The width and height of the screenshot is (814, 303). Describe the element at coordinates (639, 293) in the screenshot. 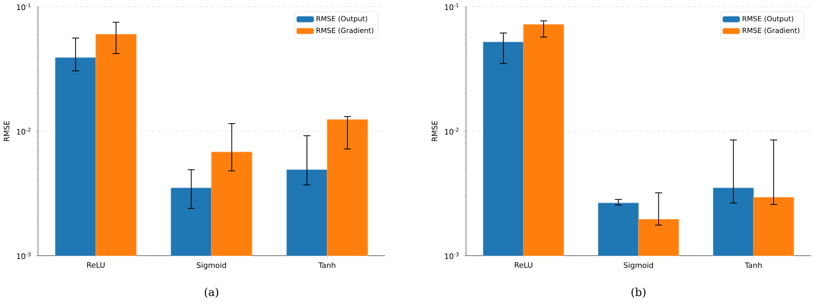

I see `text: (b)` at that location.